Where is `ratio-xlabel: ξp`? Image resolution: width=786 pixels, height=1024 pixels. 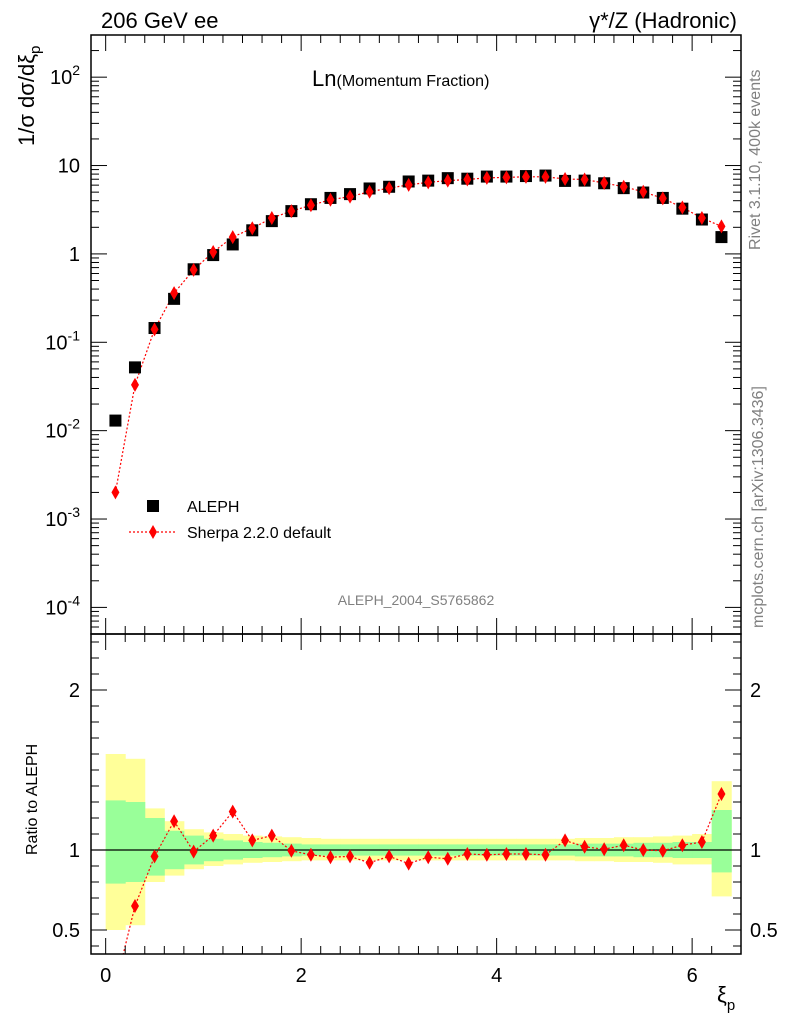
ratio-xlabel: ξp is located at coordinates (726, 998).